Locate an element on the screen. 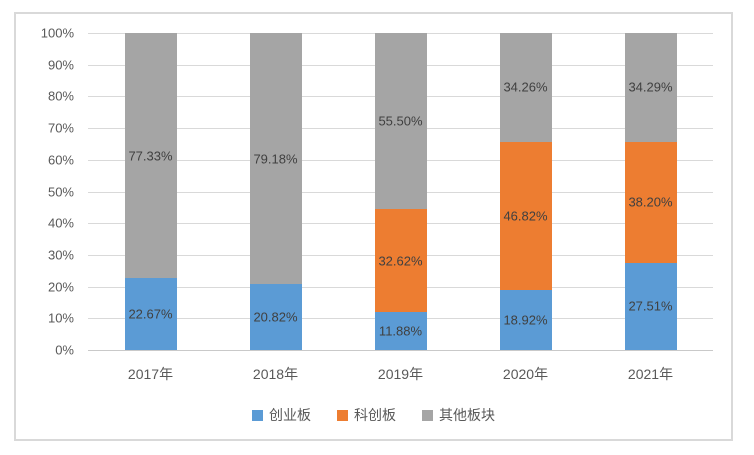  legend: 创业板 科创板 其他板块 is located at coordinates (373, 415).